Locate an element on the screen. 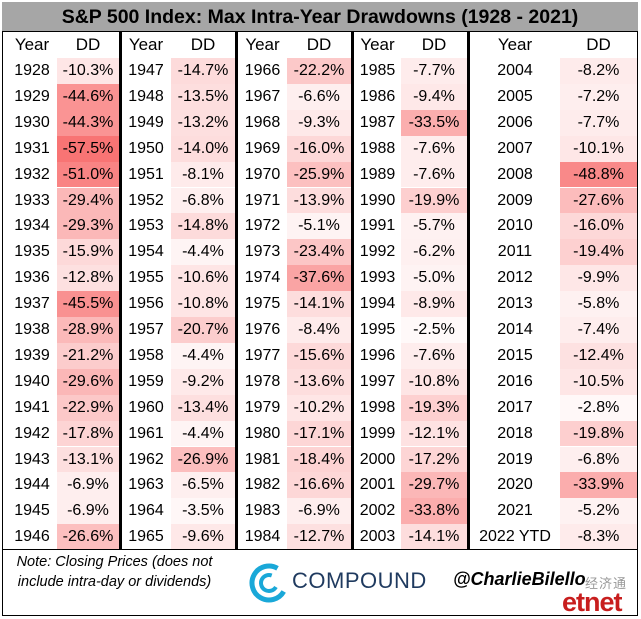  drawdown-cell: -6.8% is located at coordinates (598, 459).